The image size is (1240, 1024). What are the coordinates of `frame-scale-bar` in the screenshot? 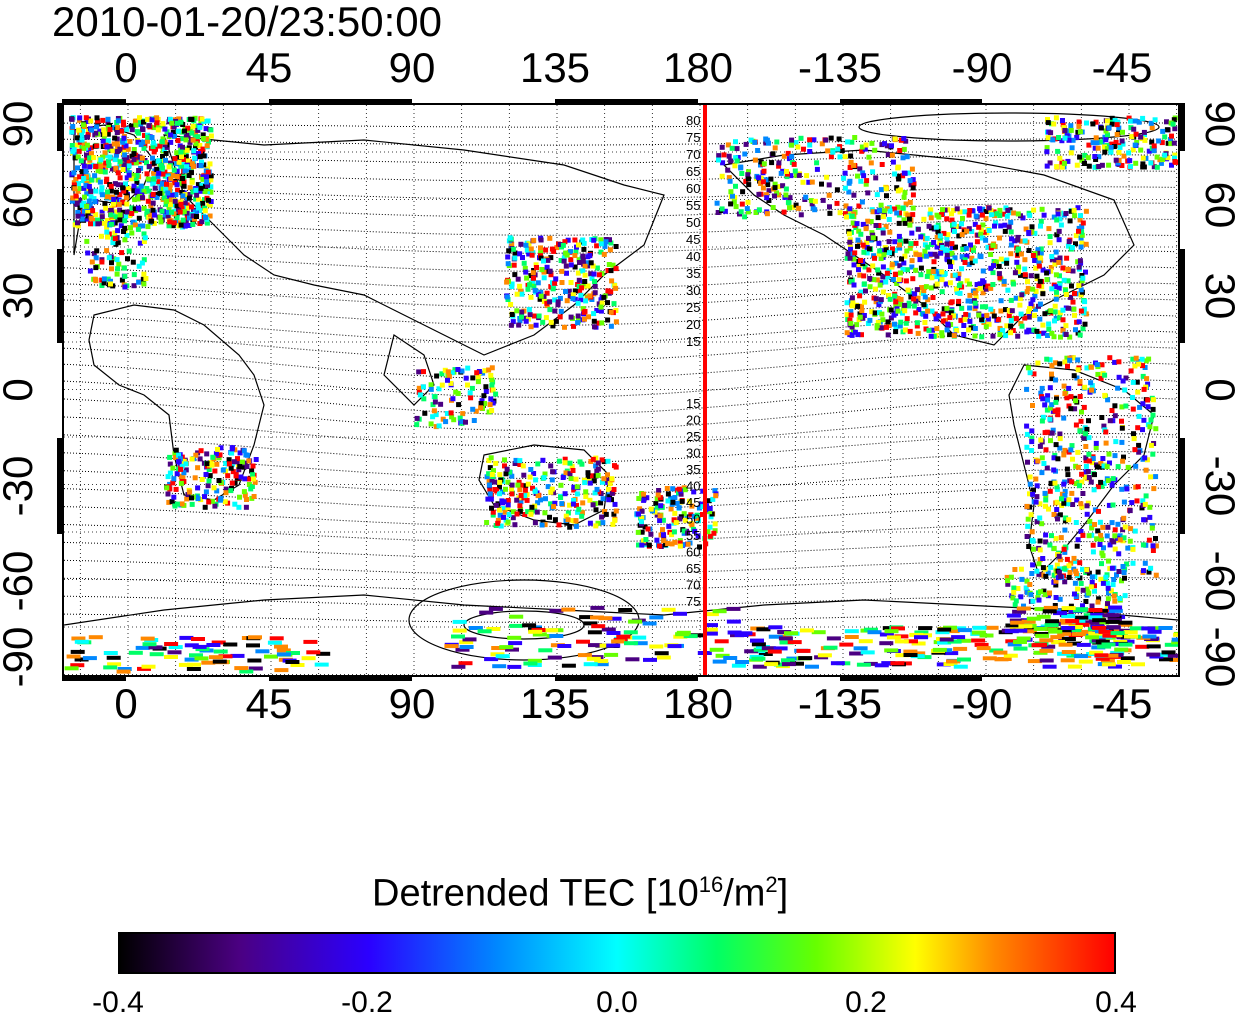 It's located at (1182, 486).